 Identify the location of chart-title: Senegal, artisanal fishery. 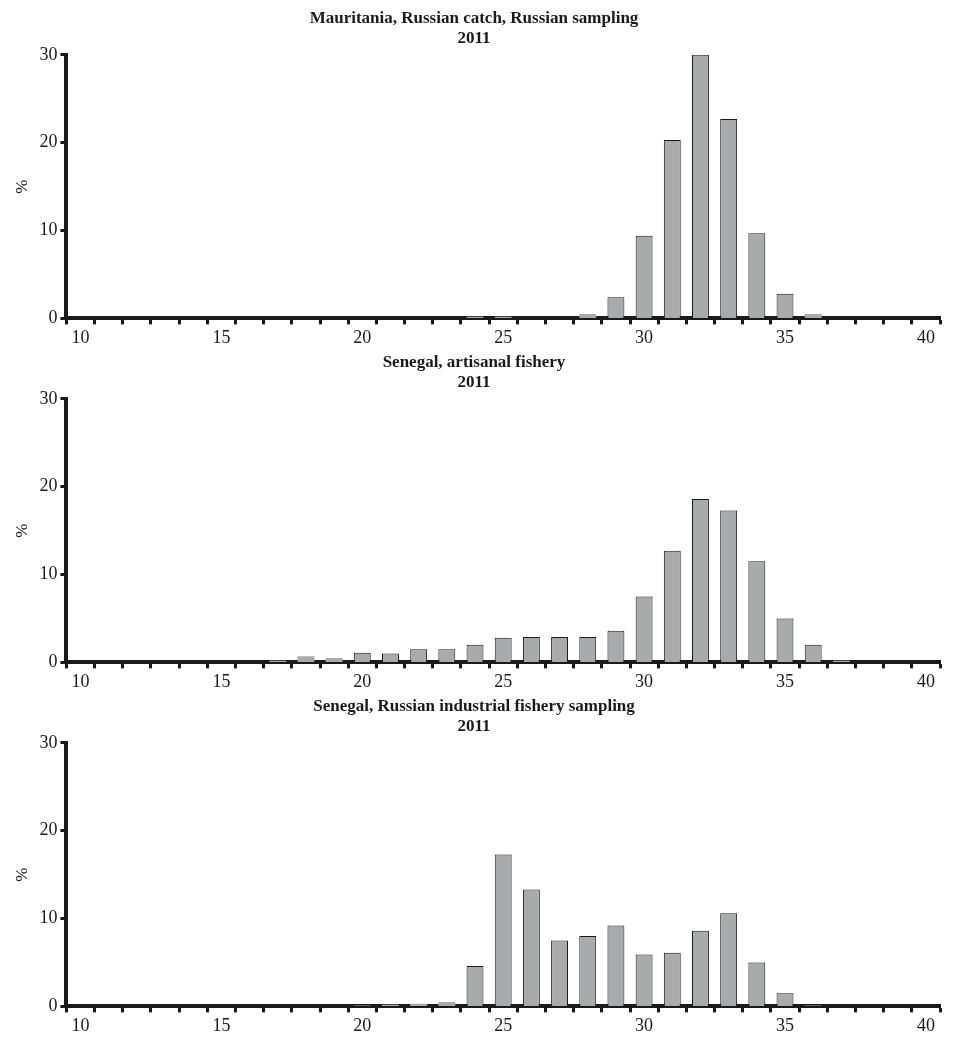
(474, 361).